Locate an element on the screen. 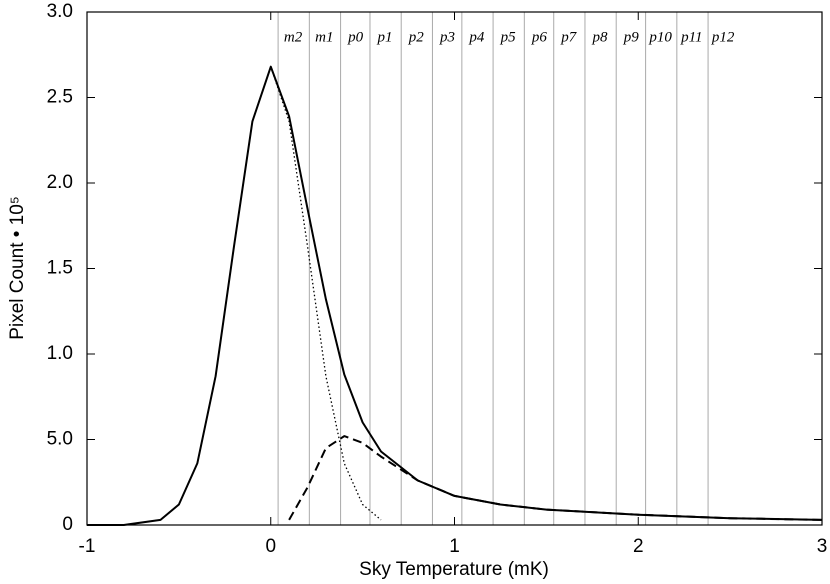 This screenshot has height=584, width=830. reference-label: p12 is located at coordinates (723, 37).